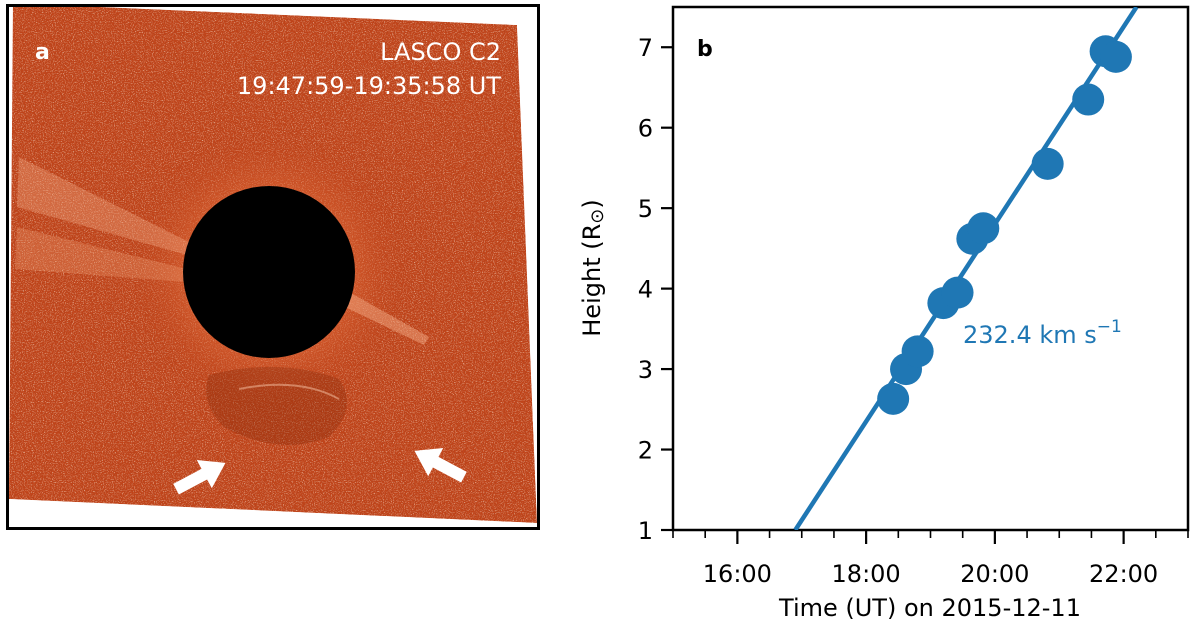 The width and height of the screenshot is (1200, 627). What do you see at coordinates (592, 280) in the screenshot?
I see `y-axis-title-text: Height (R` at bounding box center [592, 280].